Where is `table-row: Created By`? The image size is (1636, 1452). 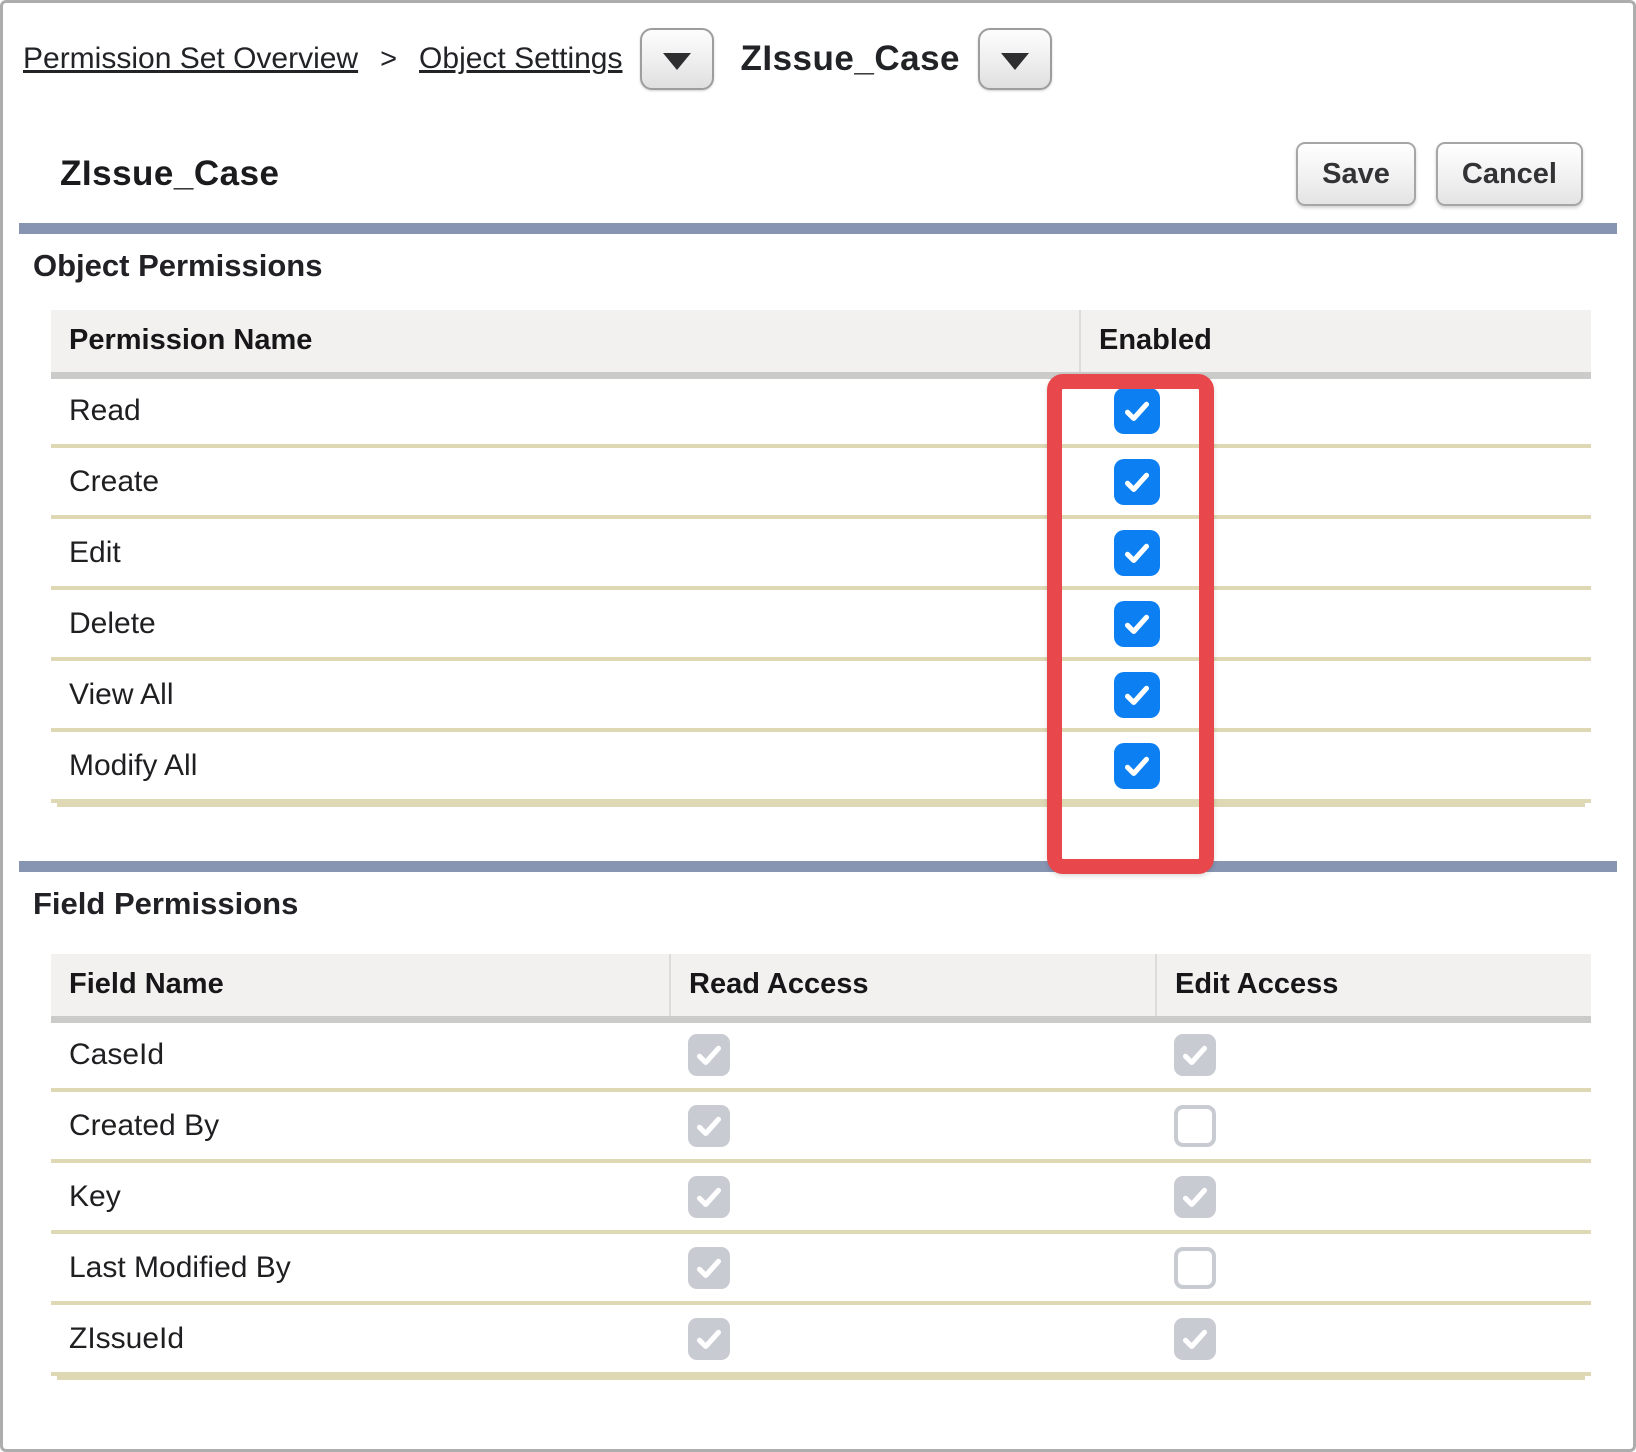 table-row: Created By is located at coordinates (821, 1124).